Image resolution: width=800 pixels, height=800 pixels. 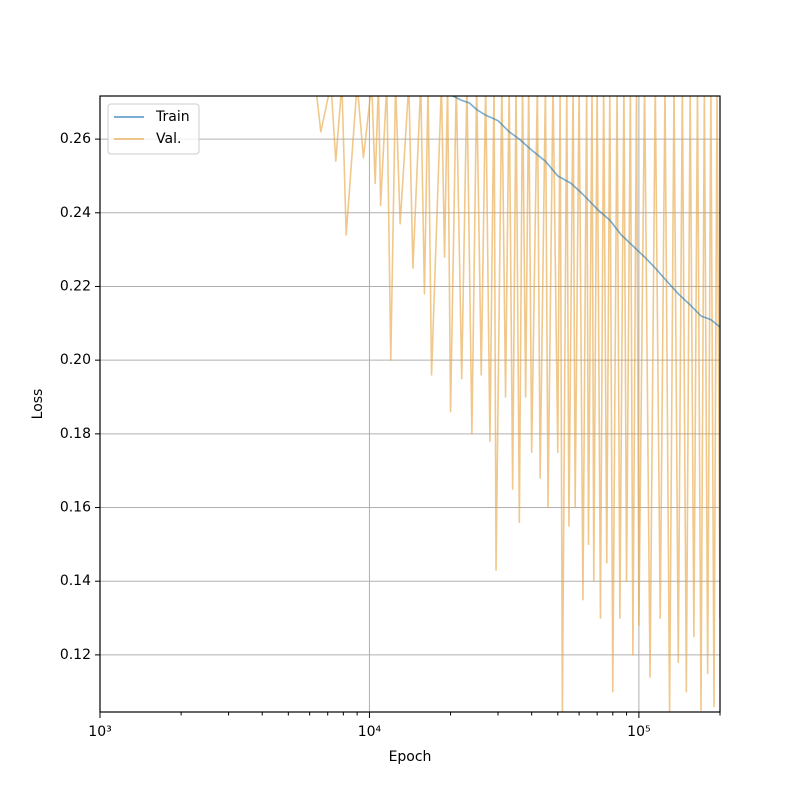 I want to click on legend-label: Train, so click(x=172, y=117).